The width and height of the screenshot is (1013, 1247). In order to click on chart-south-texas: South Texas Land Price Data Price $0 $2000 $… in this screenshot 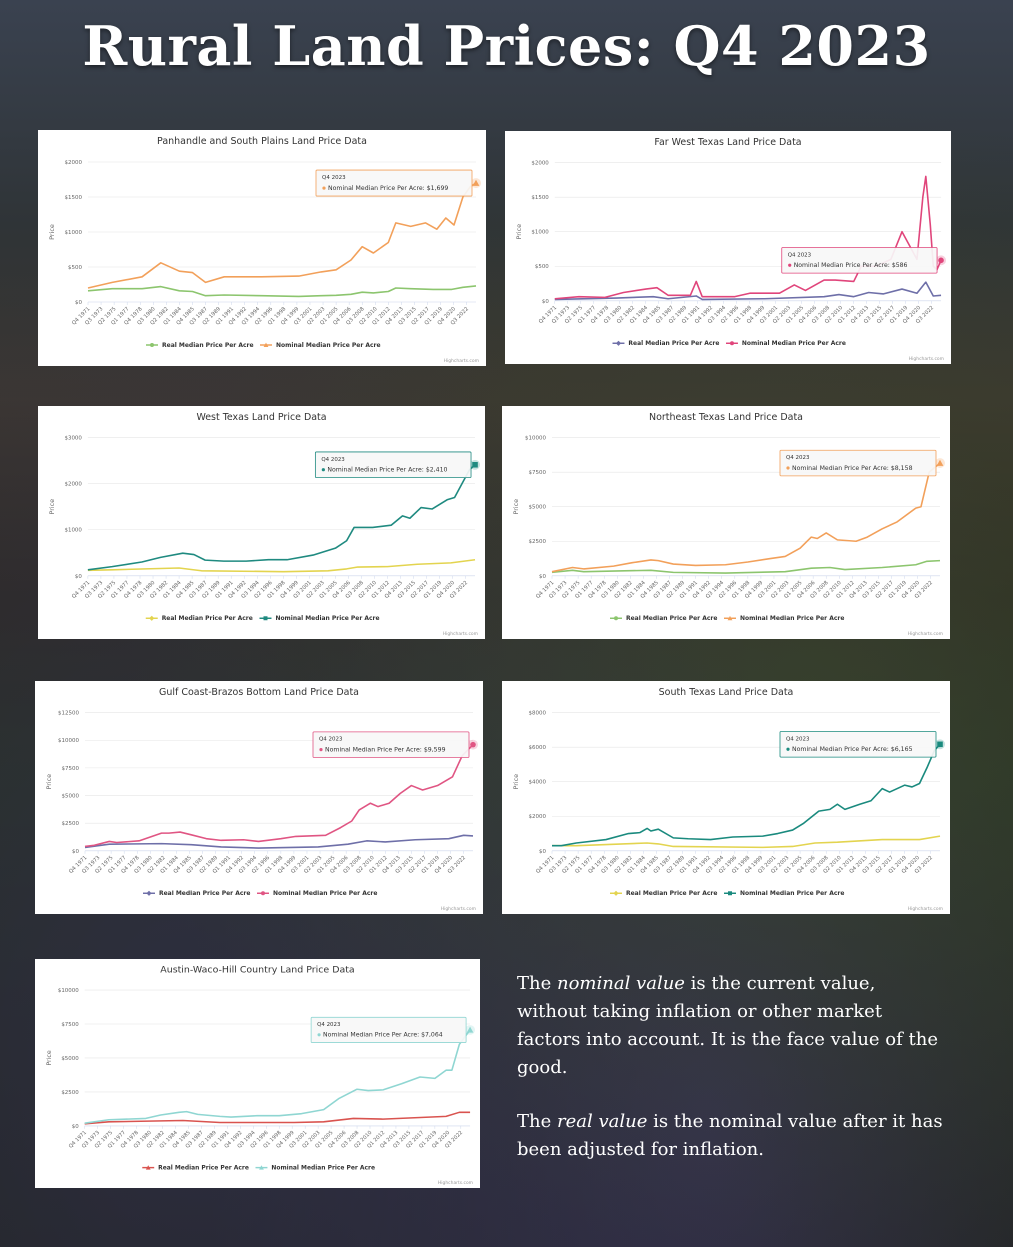, I will do `click(726, 797)`.